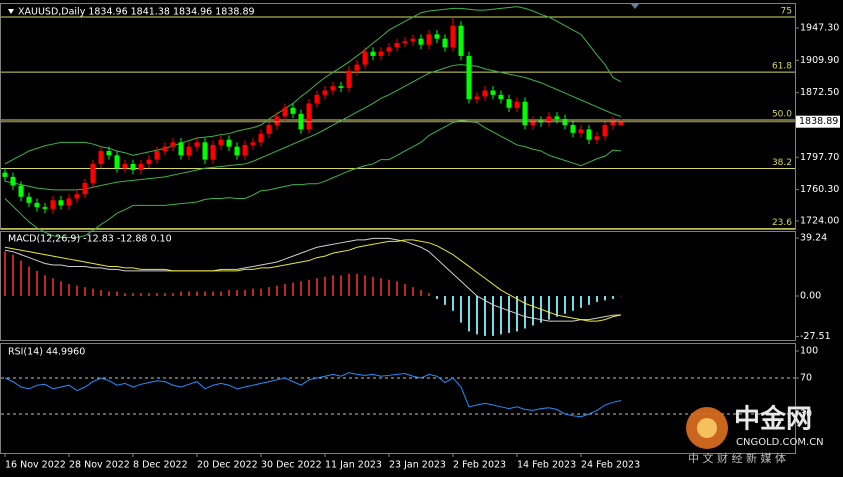 This screenshot has height=477, width=843. What do you see at coordinates (819, 60) in the screenshot?
I see `y-tick-label: 1909.90` at bounding box center [819, 60].